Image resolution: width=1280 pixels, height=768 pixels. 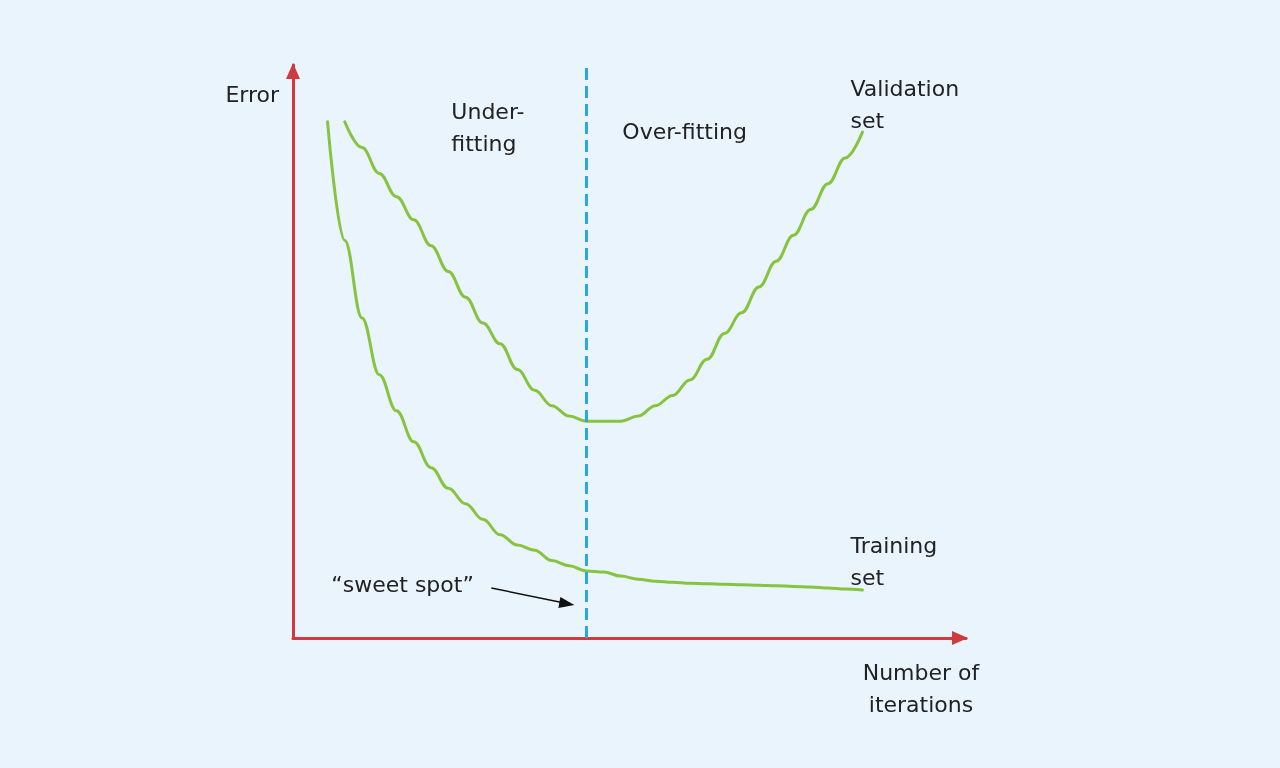 What do you see at coordinates (921, 688) in the screenshot?
I see `x-axis-title: Number of iterations` at bounding box center [921, 688].